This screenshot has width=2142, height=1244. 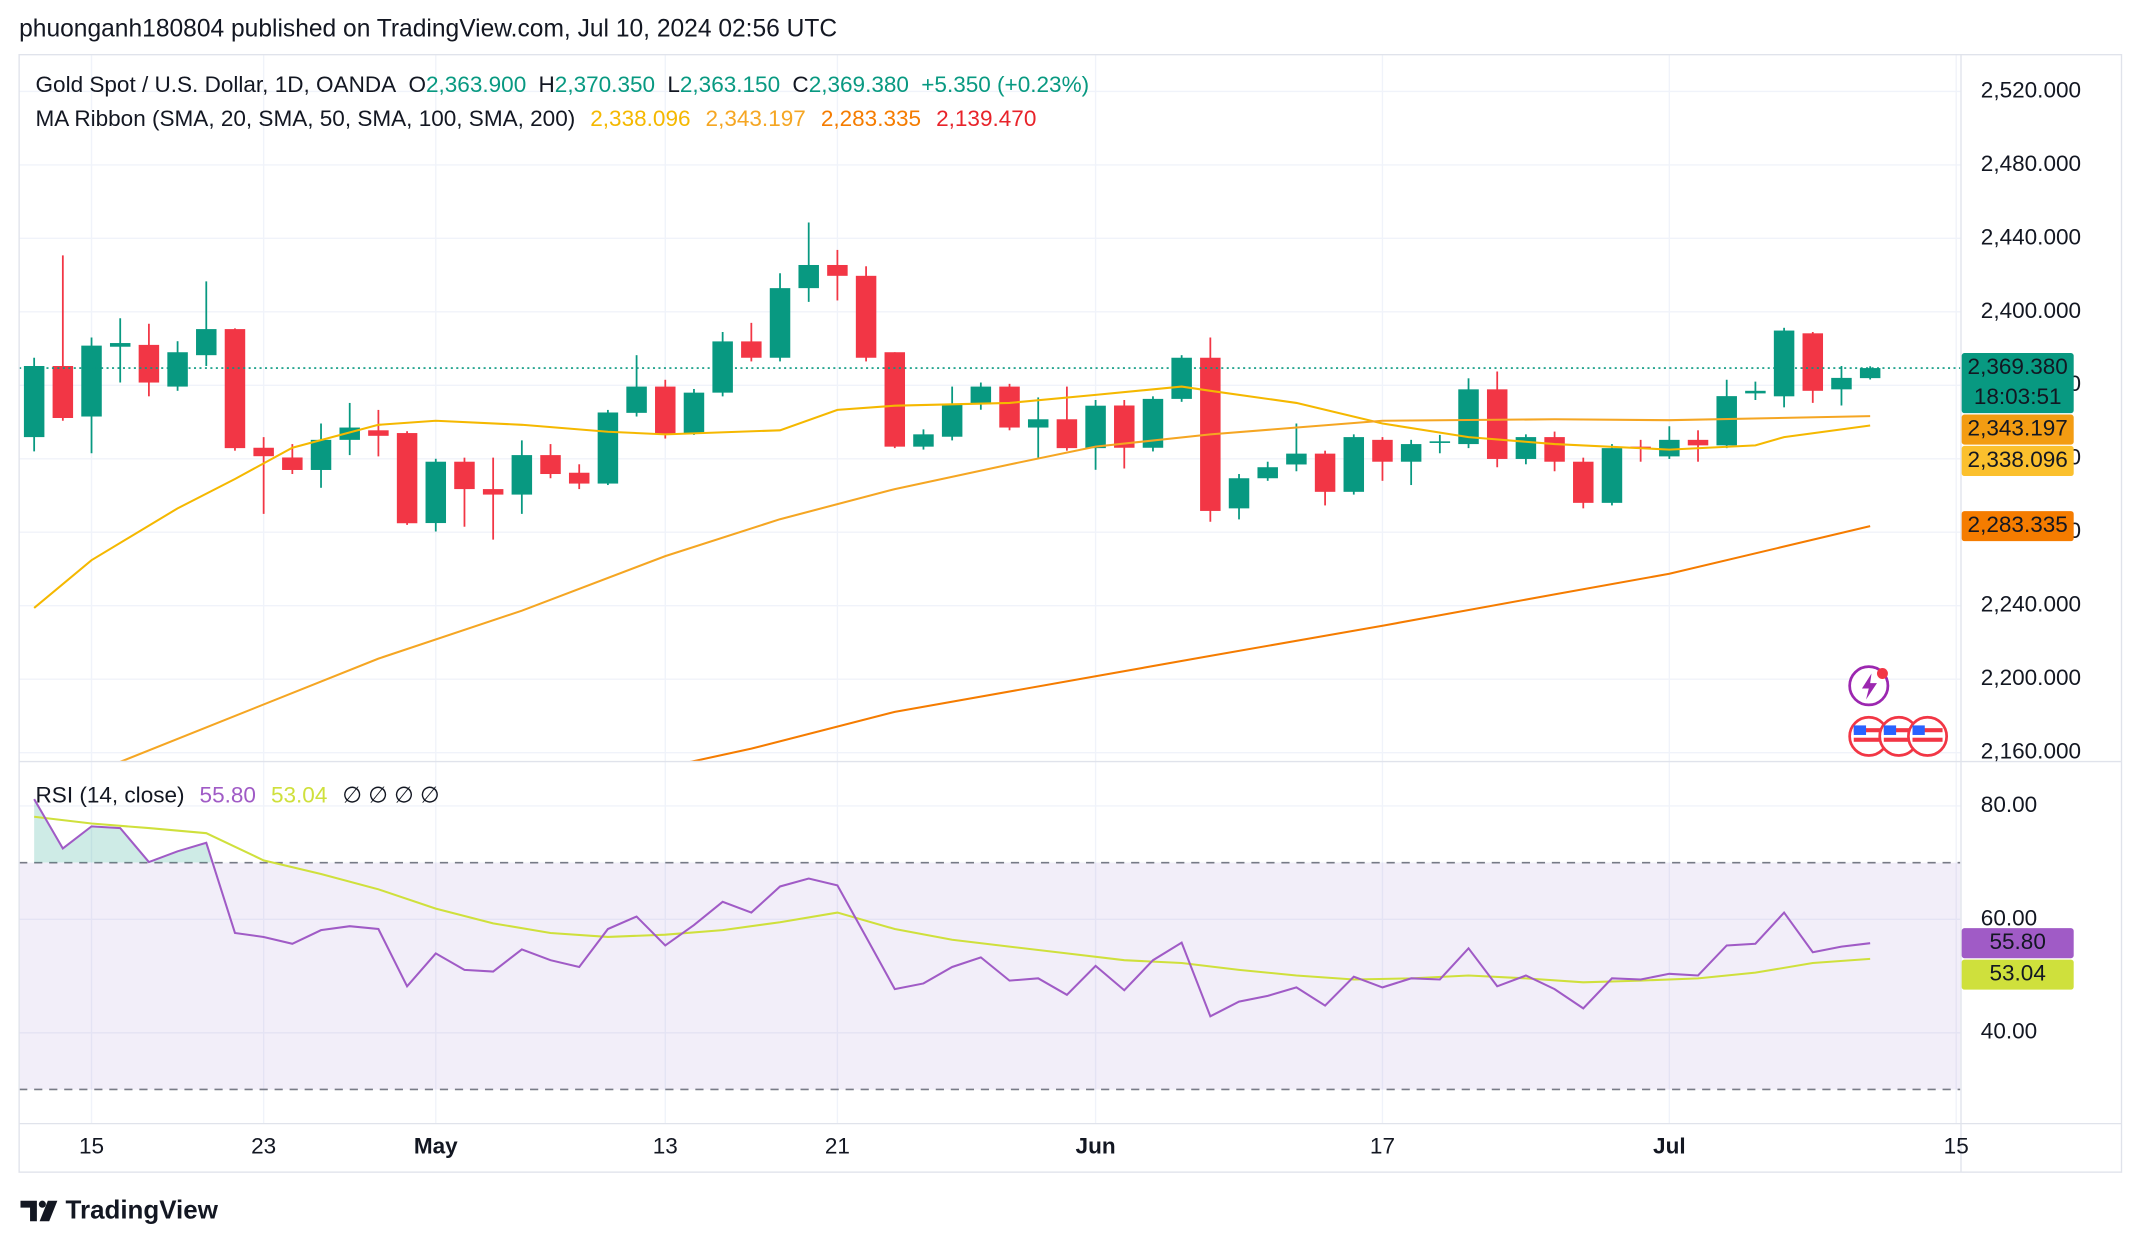 What do you see at coordinates (2031, 236) in the screenshot?
I see `y-tick-label: 2,440.000` at bounding box center [2031, 236].